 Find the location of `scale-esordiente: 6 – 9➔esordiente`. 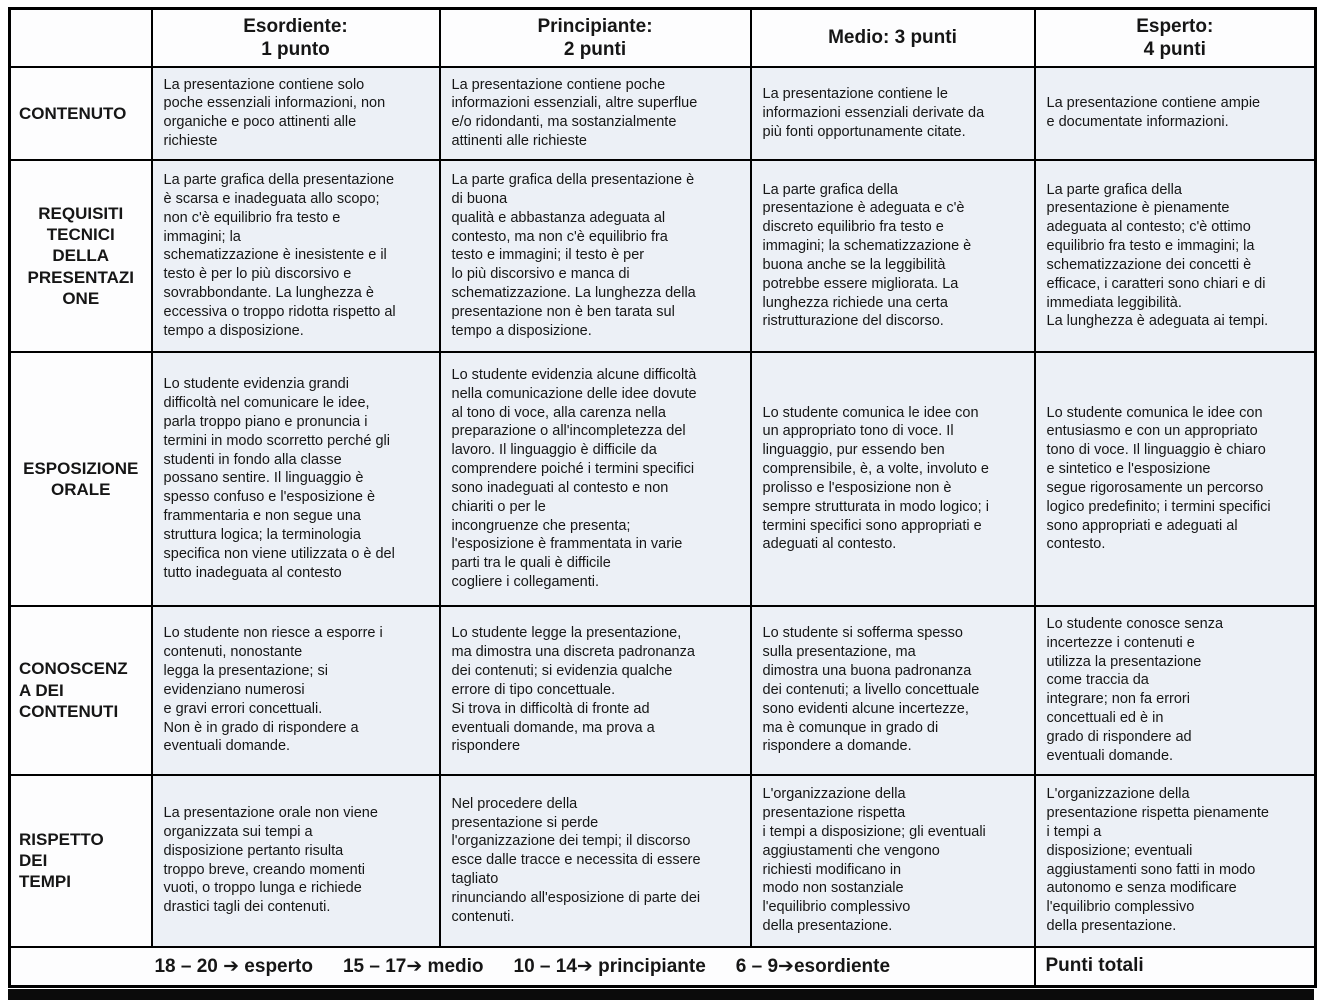

scale-esordiente: 6 – 9➔esordiente is located at coordinates (813, 966).